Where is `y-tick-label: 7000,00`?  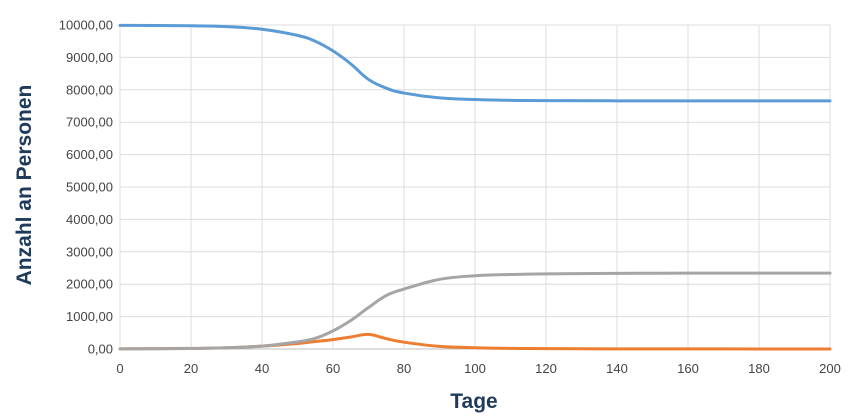
y-tick-label: 7000,00 is located at coordinates (89, 122).